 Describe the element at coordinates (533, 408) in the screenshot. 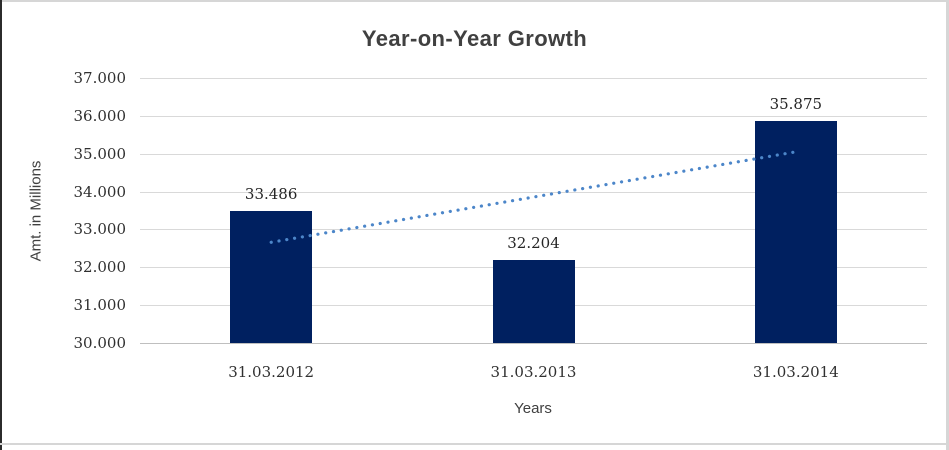

I see `x-axis-title: Years` at that location.